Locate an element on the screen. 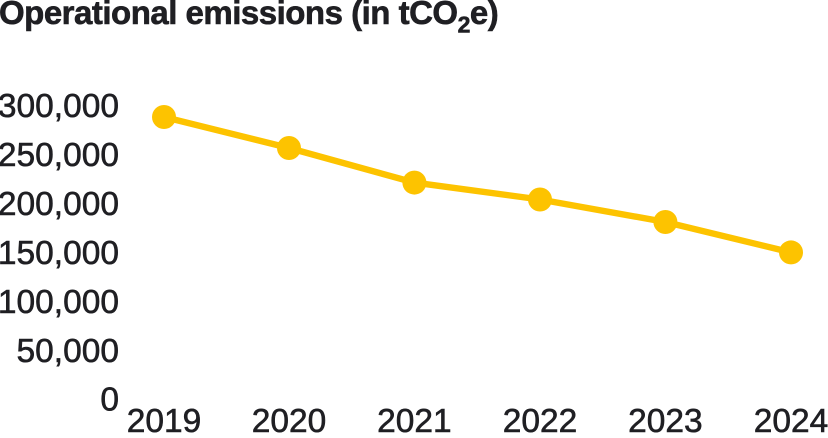 This screenshot has width=828, height=438. svg-text: 200,000 is located at coordinates (59, 204).